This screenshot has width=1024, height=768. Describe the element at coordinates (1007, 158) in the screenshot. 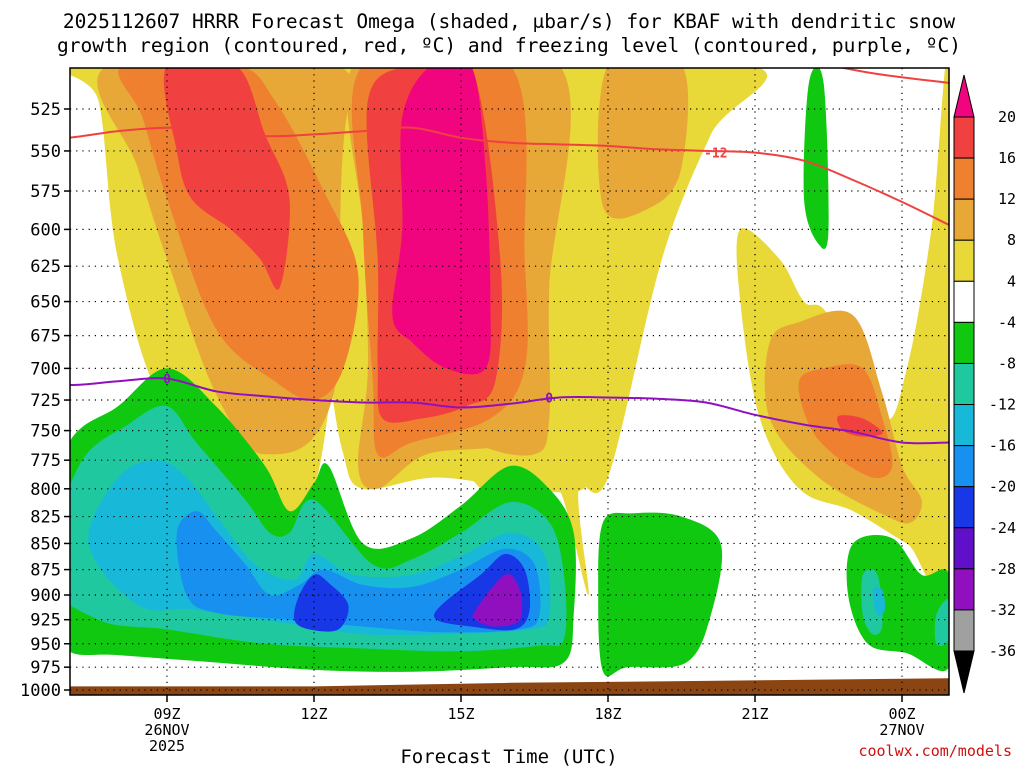

I see `colorbar-label-1: 16` at that location.